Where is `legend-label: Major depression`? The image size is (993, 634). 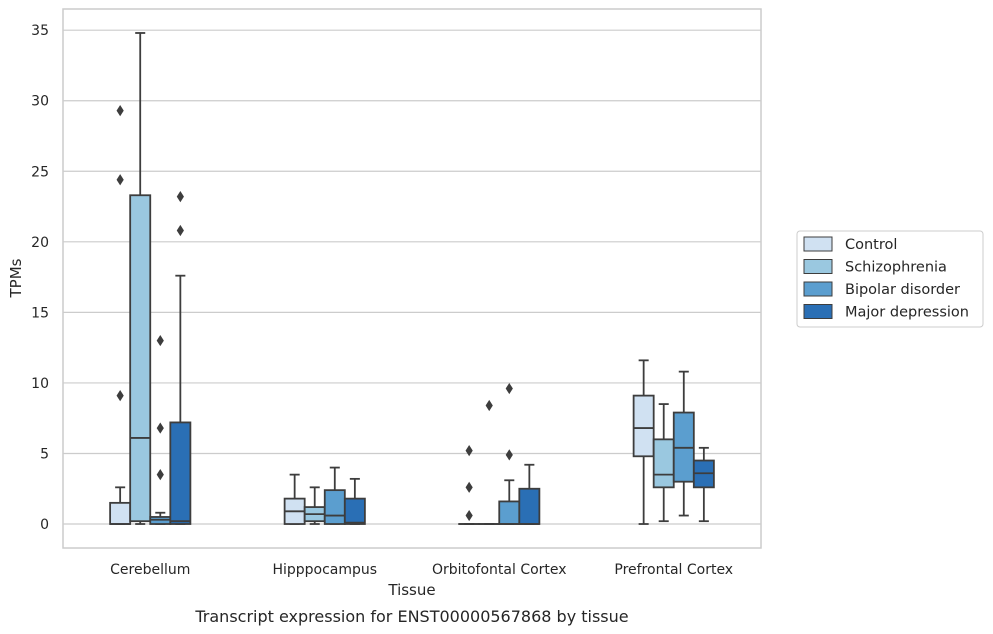
legend-label: Major depression is located at coordinates (907, 313).